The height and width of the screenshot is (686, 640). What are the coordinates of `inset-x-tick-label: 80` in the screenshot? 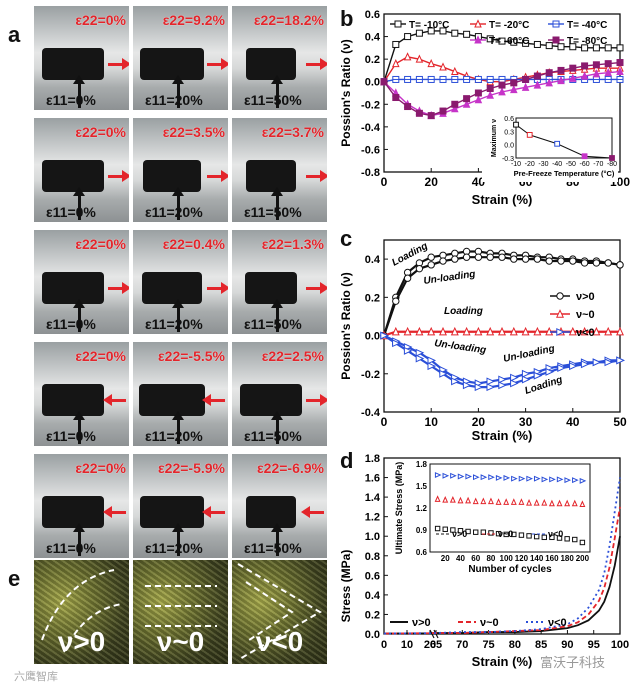 It's located at (490, 558).